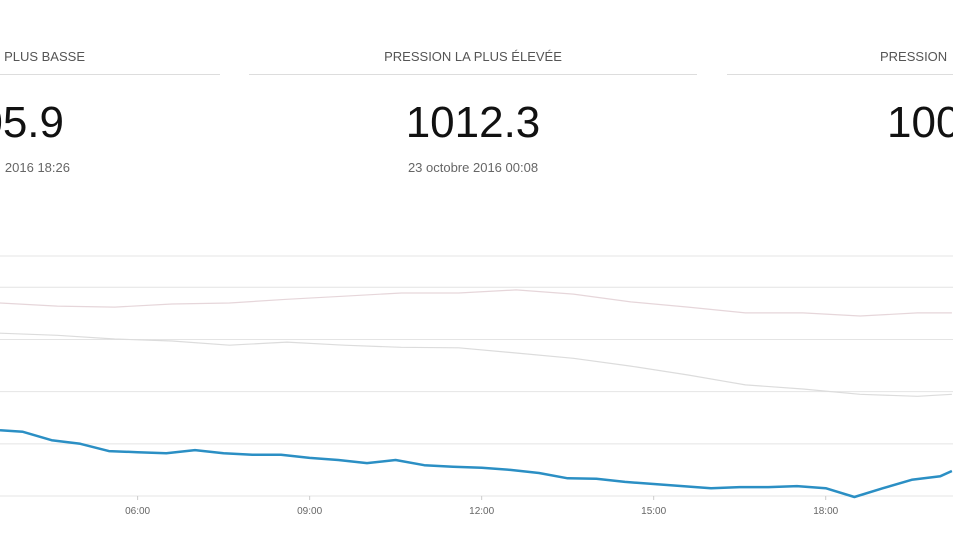 The height and width of the screenshot is (536, 953). I want to click on stat-label: PLUS BASSE, so click(44, 56).